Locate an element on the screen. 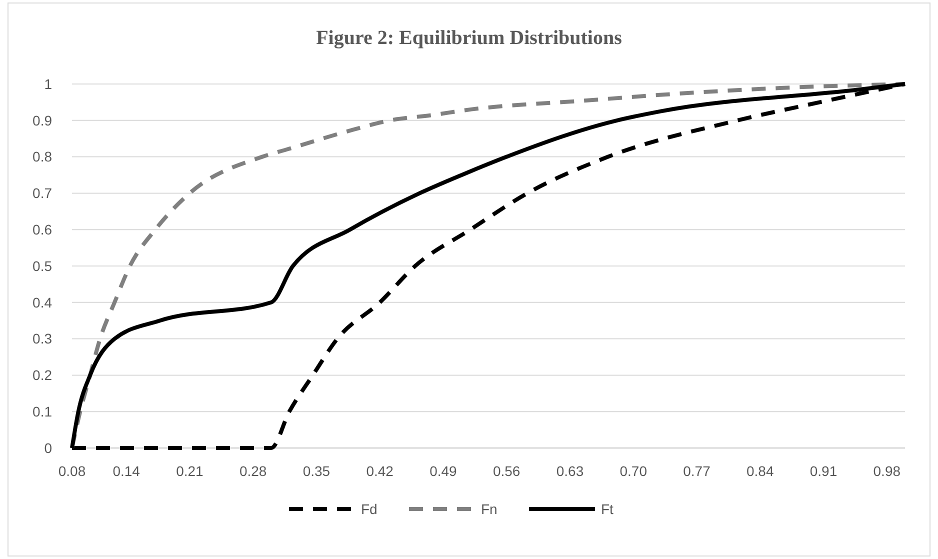 This screenshot has width=938, height=559. x-tick-label: 0.42 is located at coordinates (380, 471).